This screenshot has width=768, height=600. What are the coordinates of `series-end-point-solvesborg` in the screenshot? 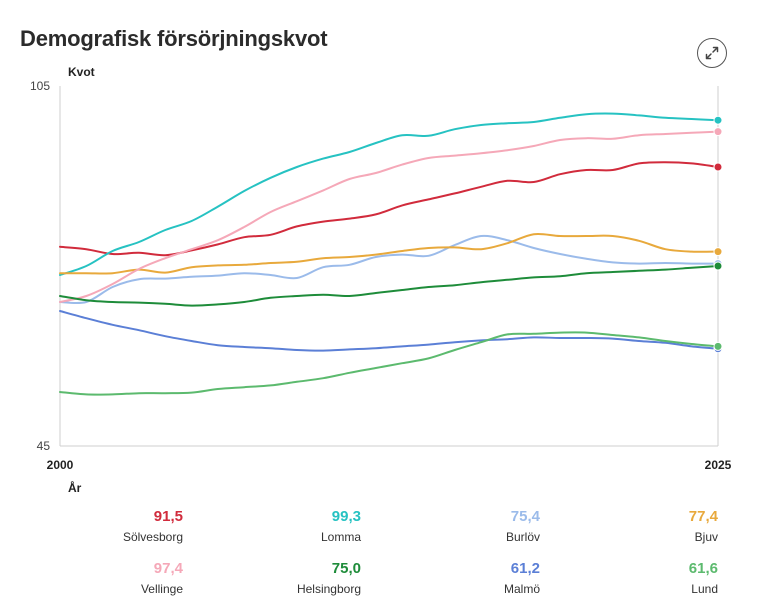 It's located at (718, 167).